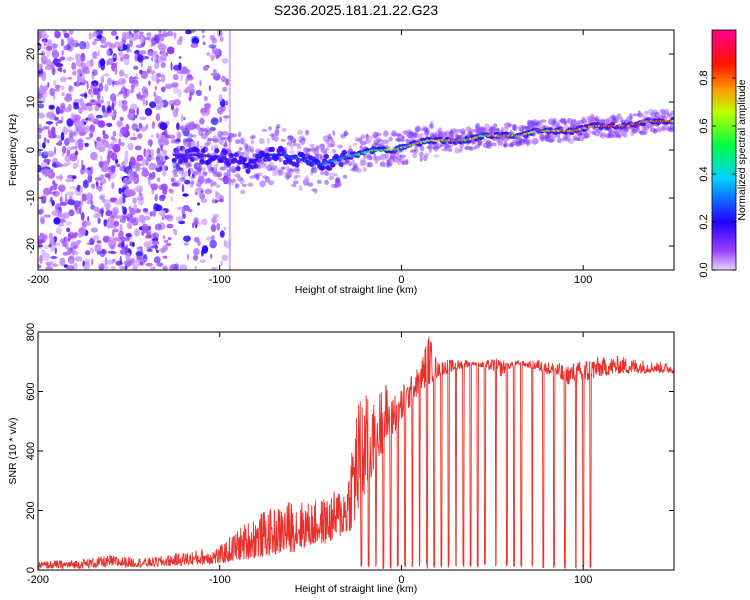 The height and width of the screenshot is (600, 750). Describe the element at coordinates (31, 391) in the screenshot. I see `y-tick-label: 600` at that location.